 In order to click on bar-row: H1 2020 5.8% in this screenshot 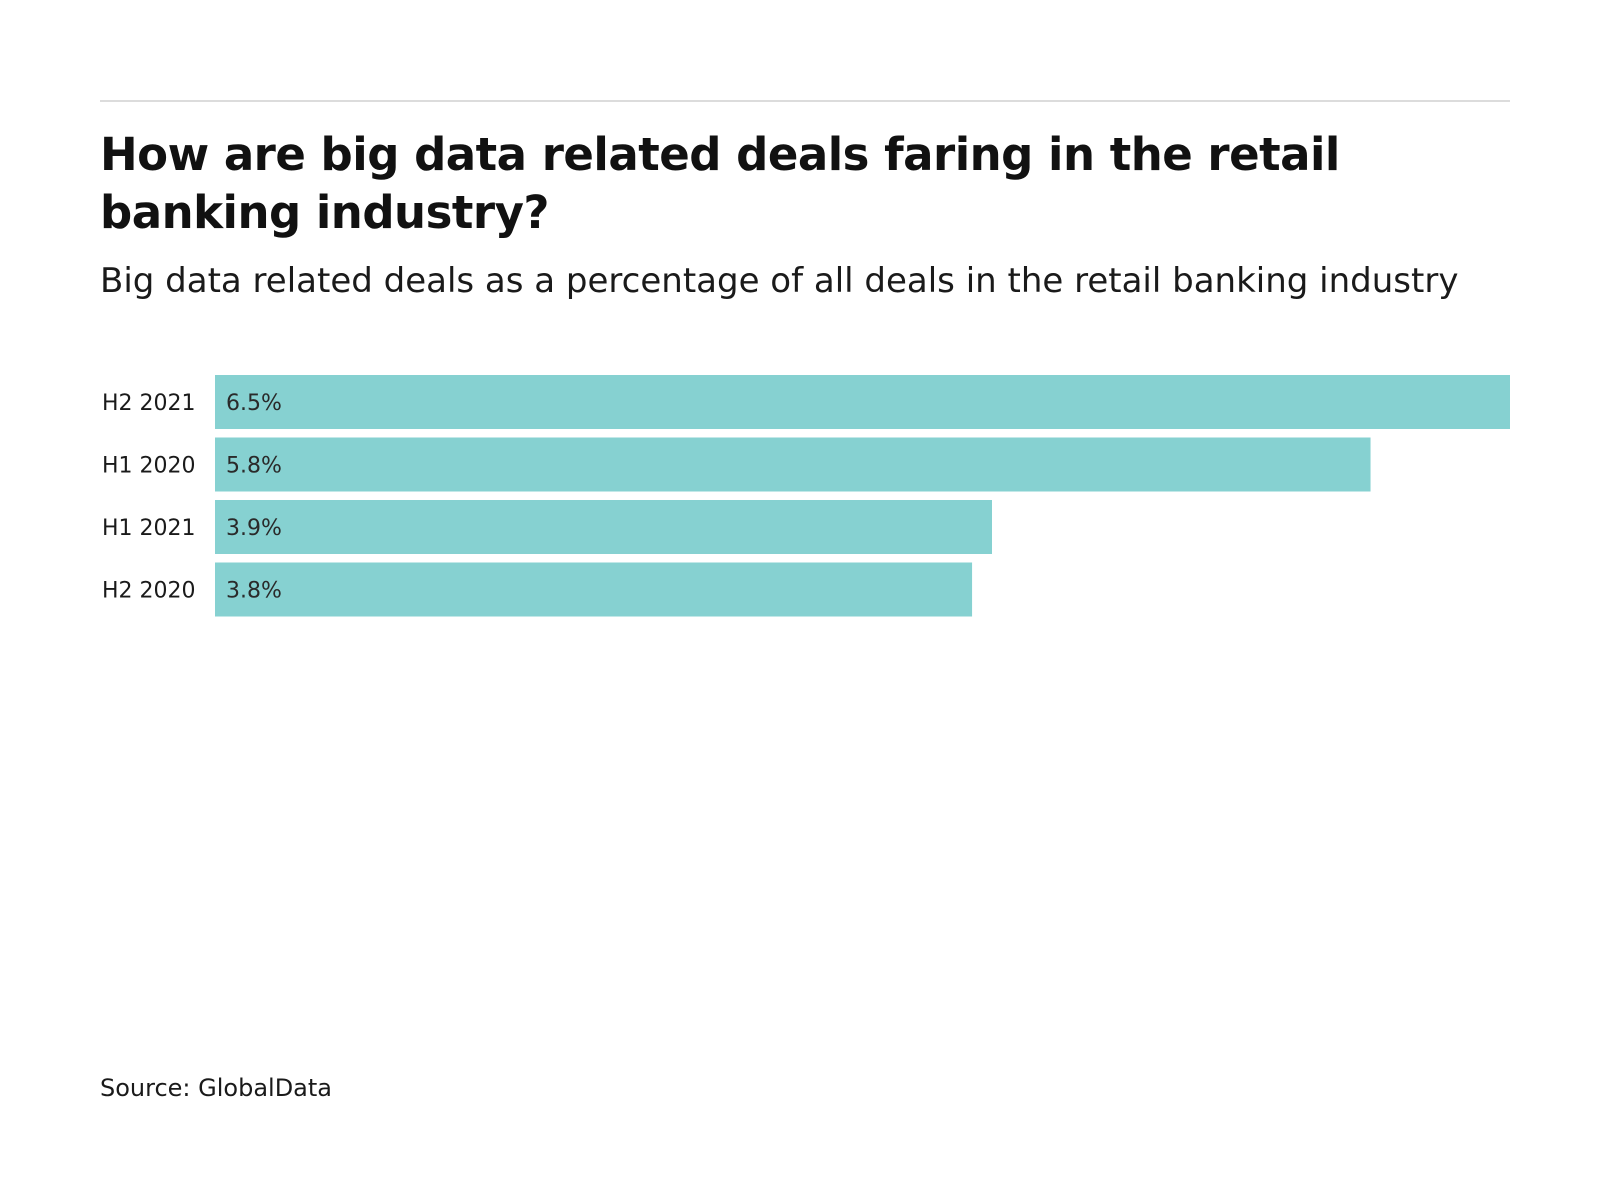, I will do `click(736, 464)`.